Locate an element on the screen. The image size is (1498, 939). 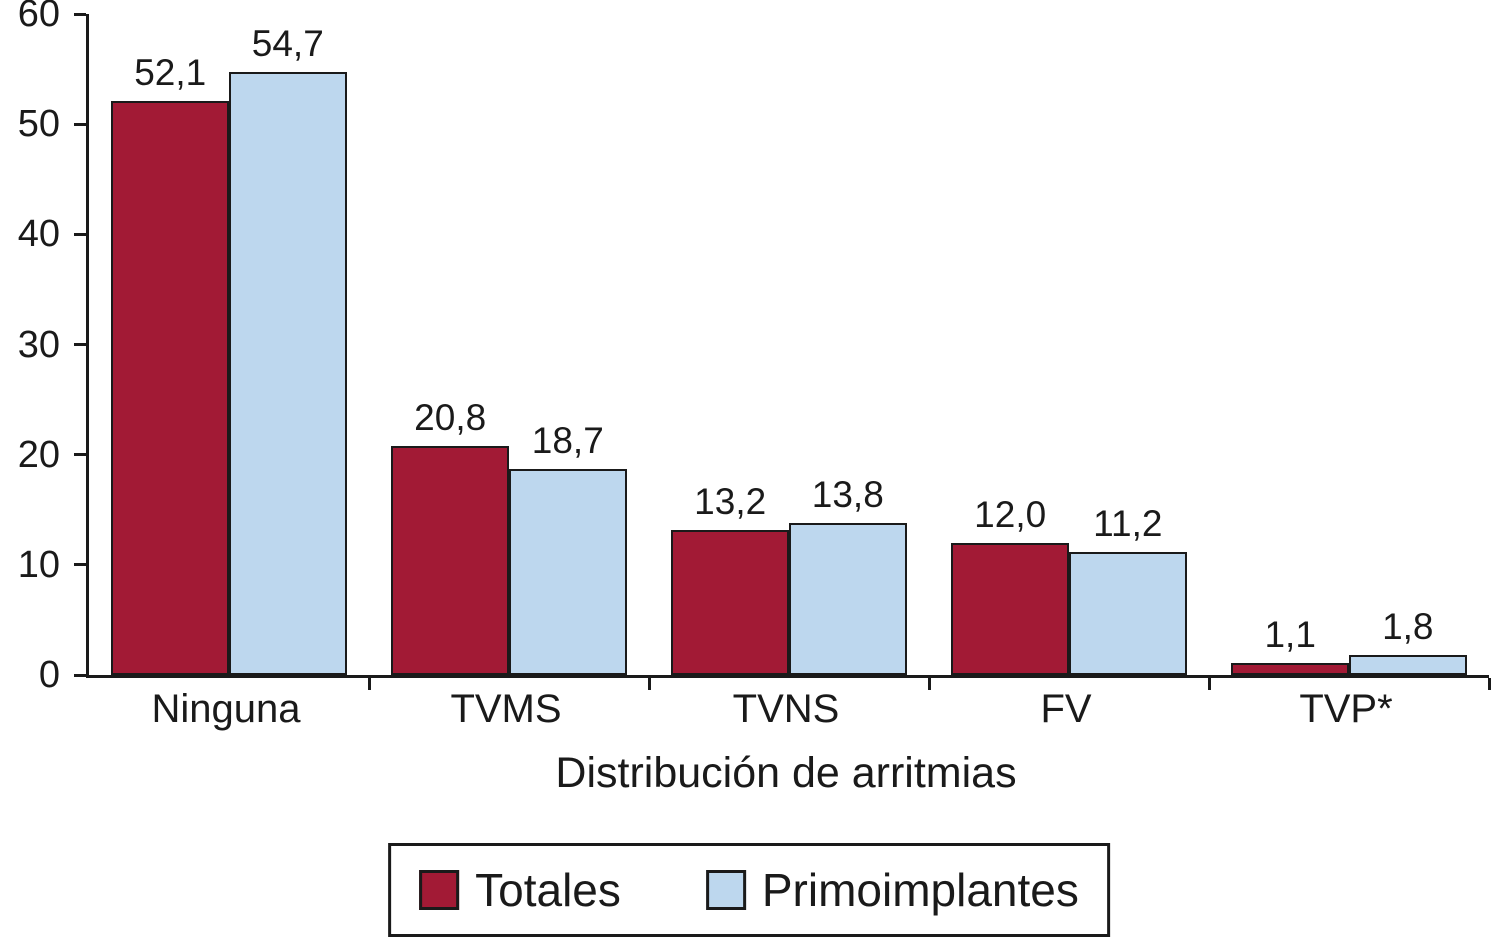
y-tick-label: 50 is located at coordinates (38, 124).